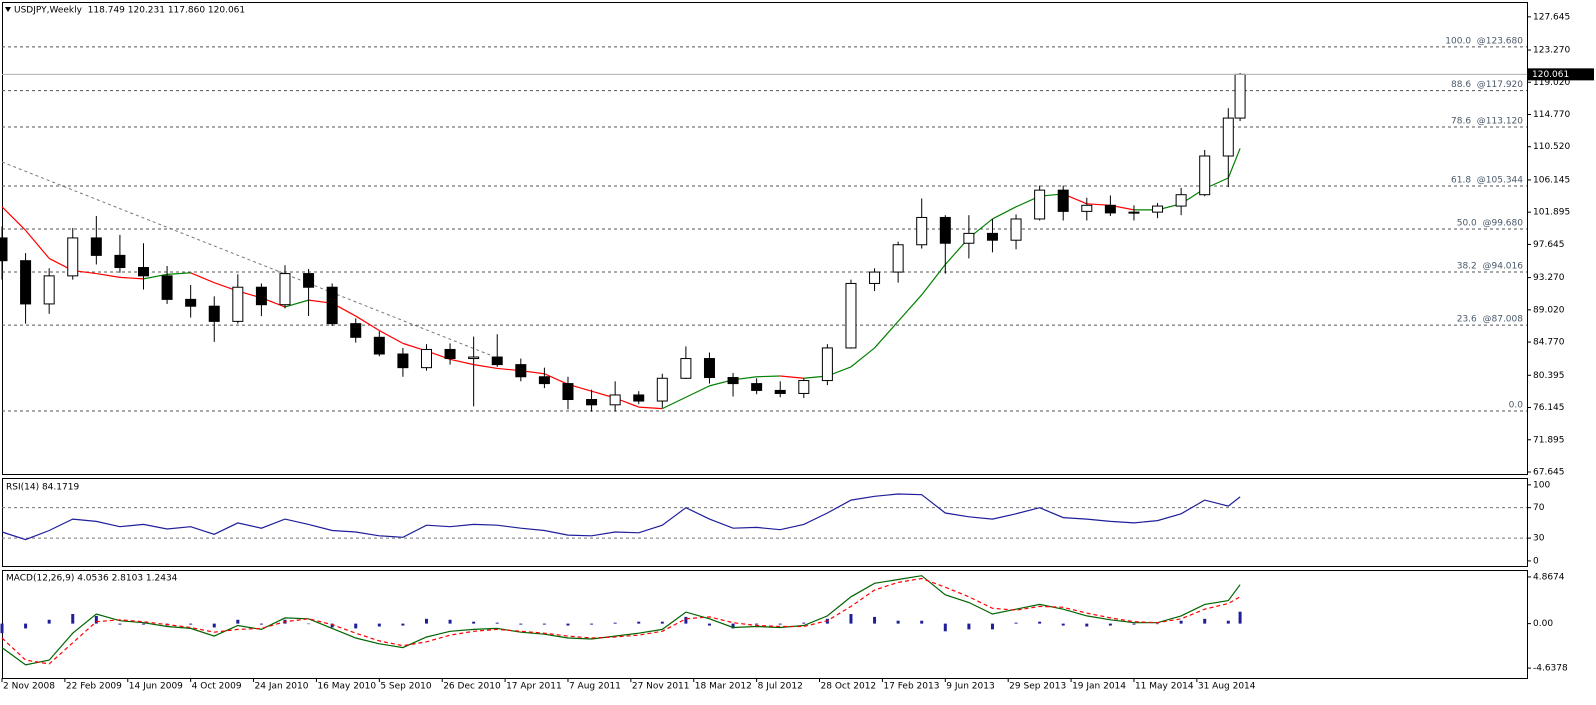 This screenshot has width=1596, height=705. Describe the element at coordinates (1551, 17) in the screenshot. I see `y-tick-label: 127.645` at that location.